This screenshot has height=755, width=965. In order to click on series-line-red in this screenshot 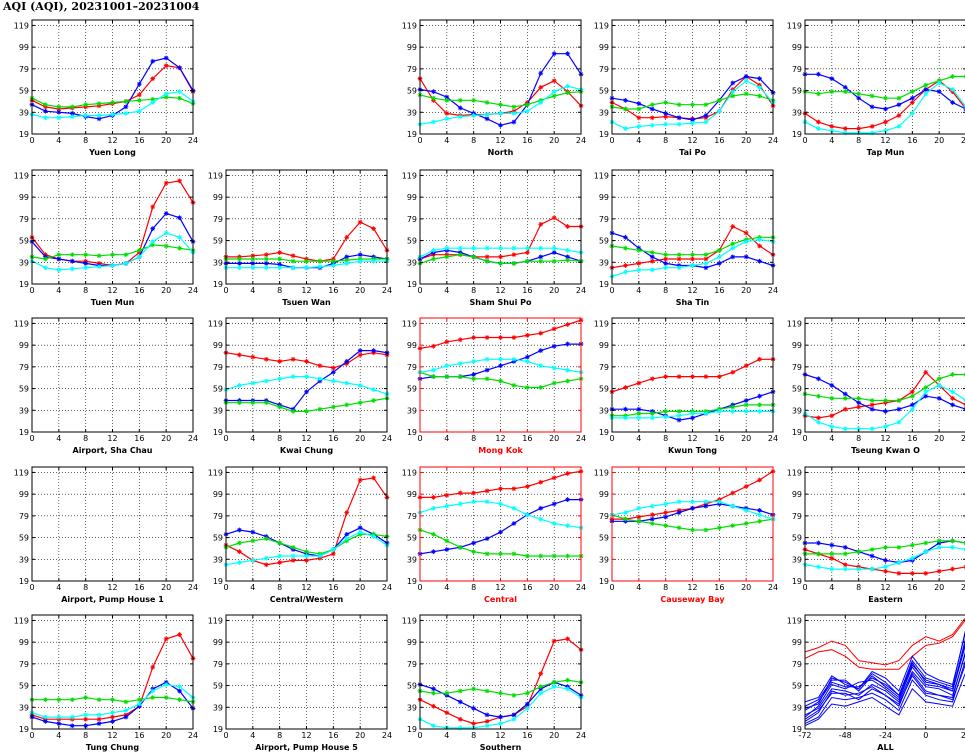, I will do `click(500, 97)`.